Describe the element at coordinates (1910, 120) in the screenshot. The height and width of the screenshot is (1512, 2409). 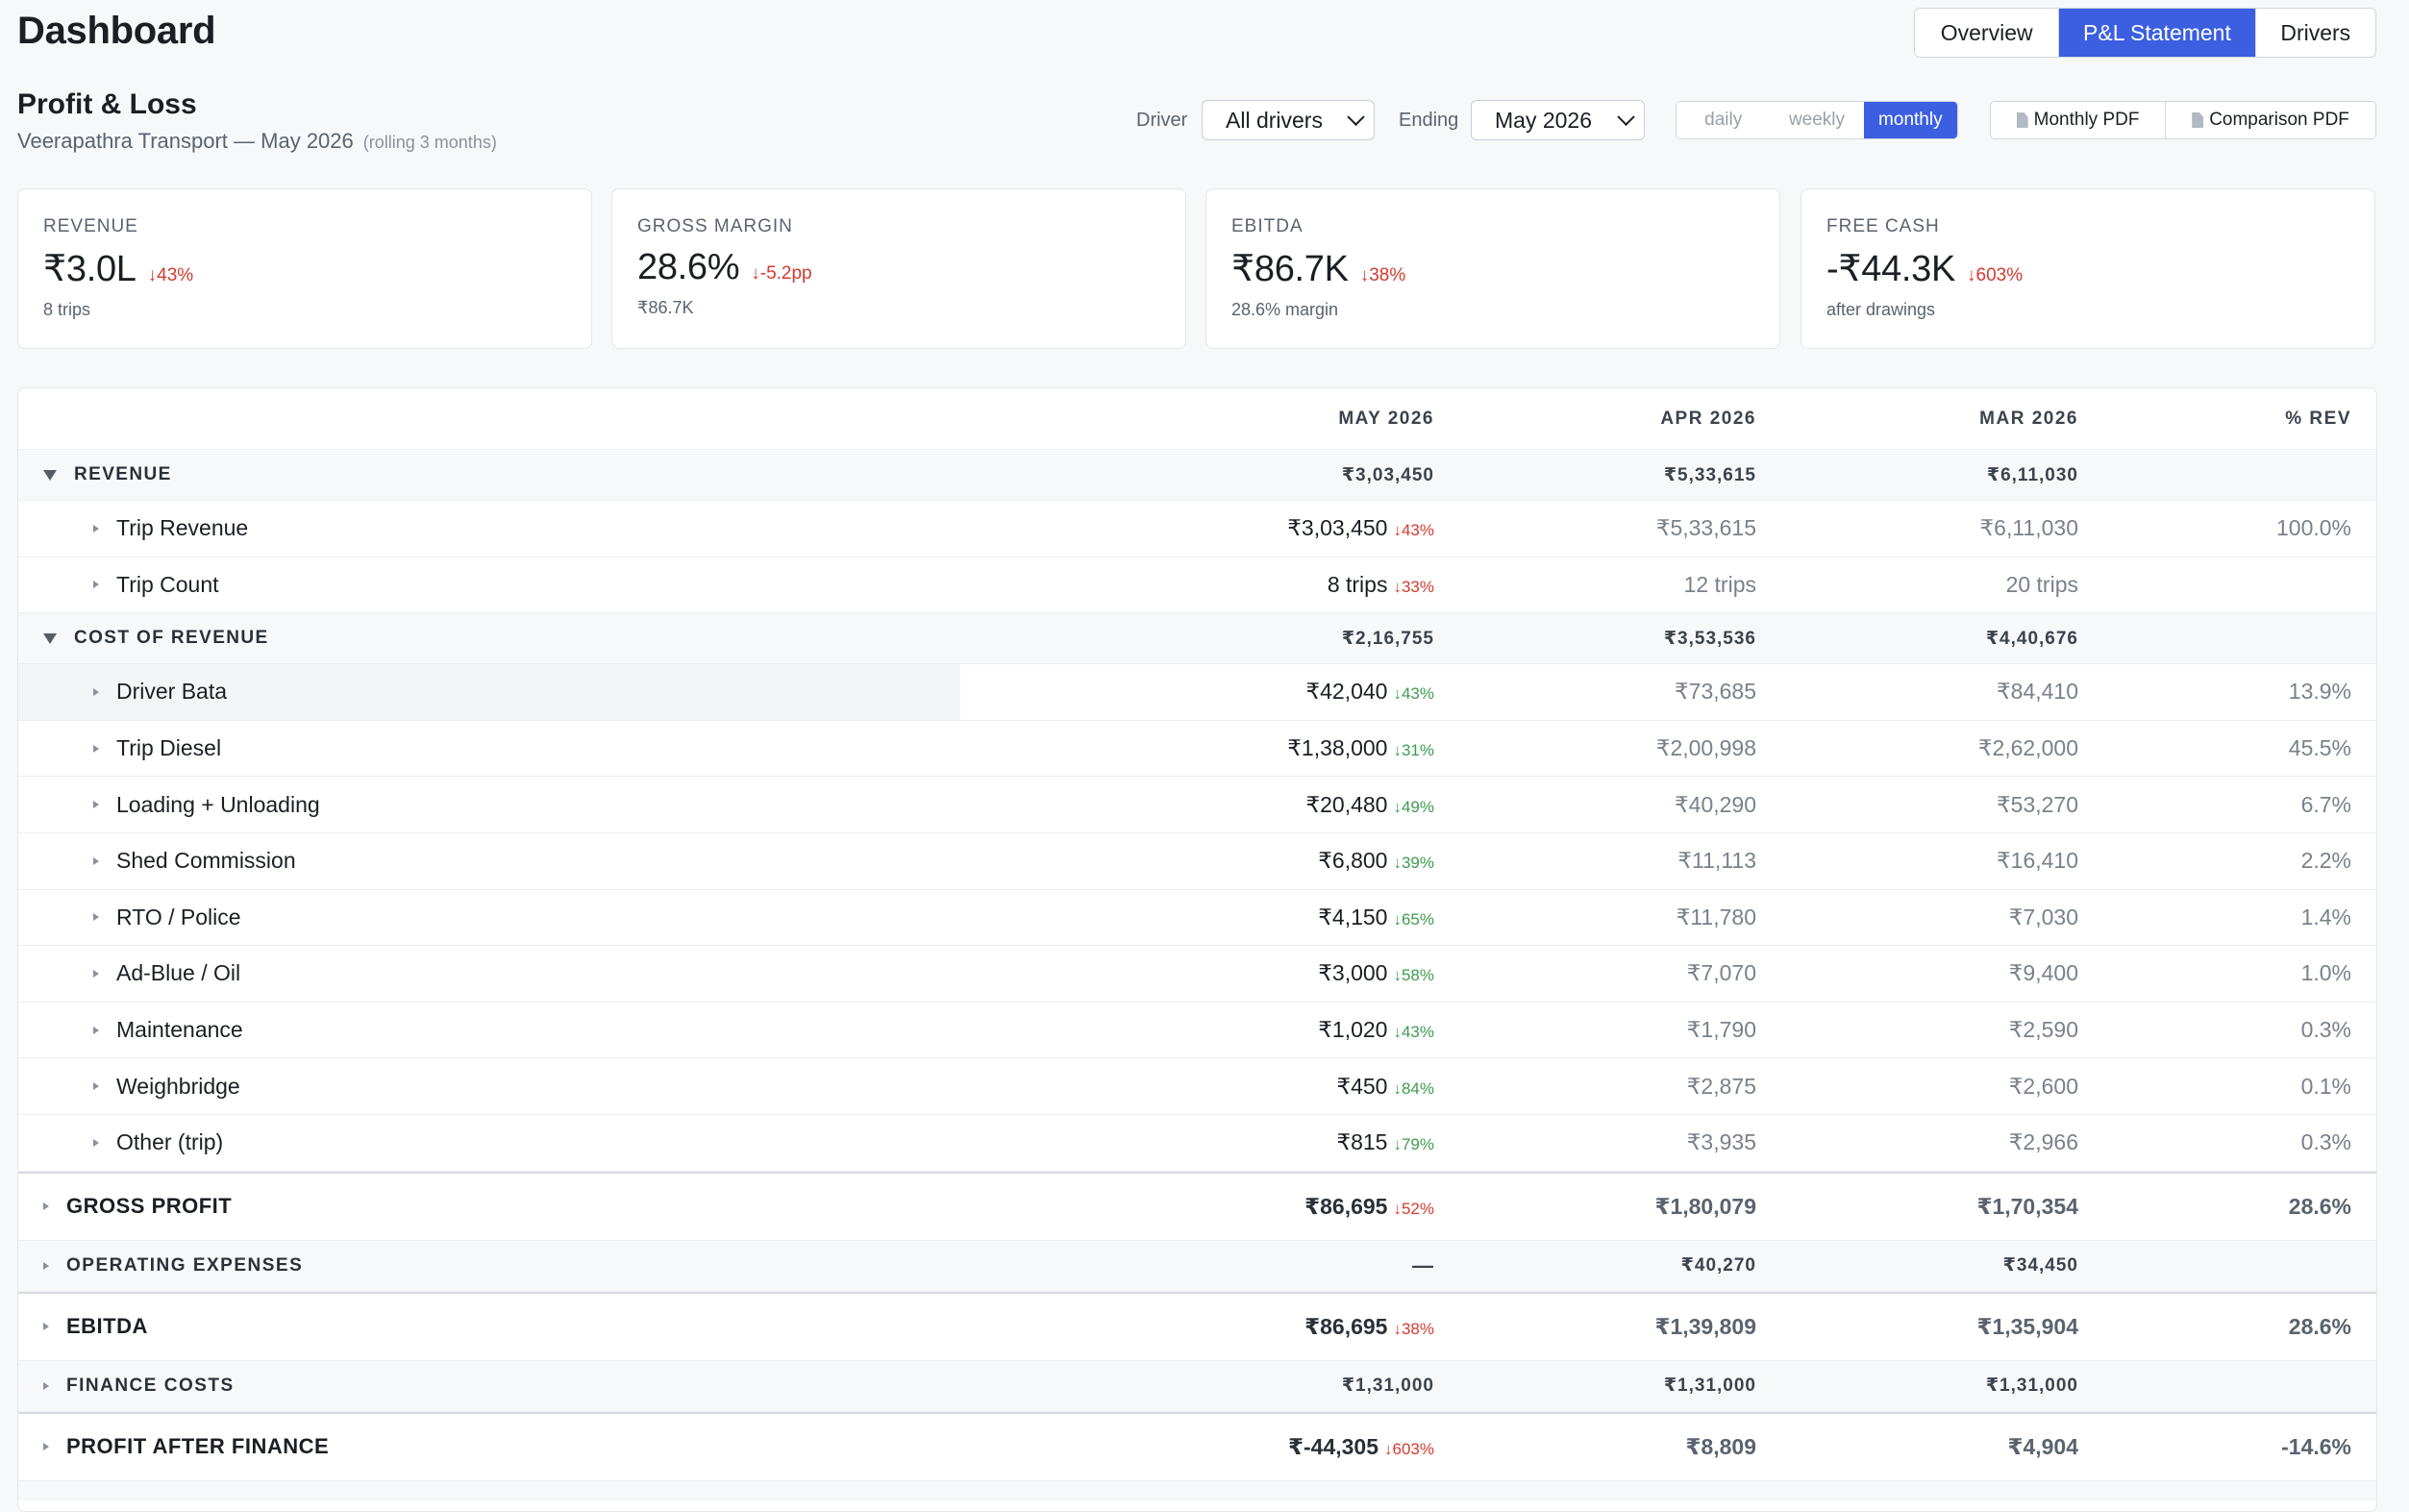
I see `granularity-monthly: monthly` at that location.